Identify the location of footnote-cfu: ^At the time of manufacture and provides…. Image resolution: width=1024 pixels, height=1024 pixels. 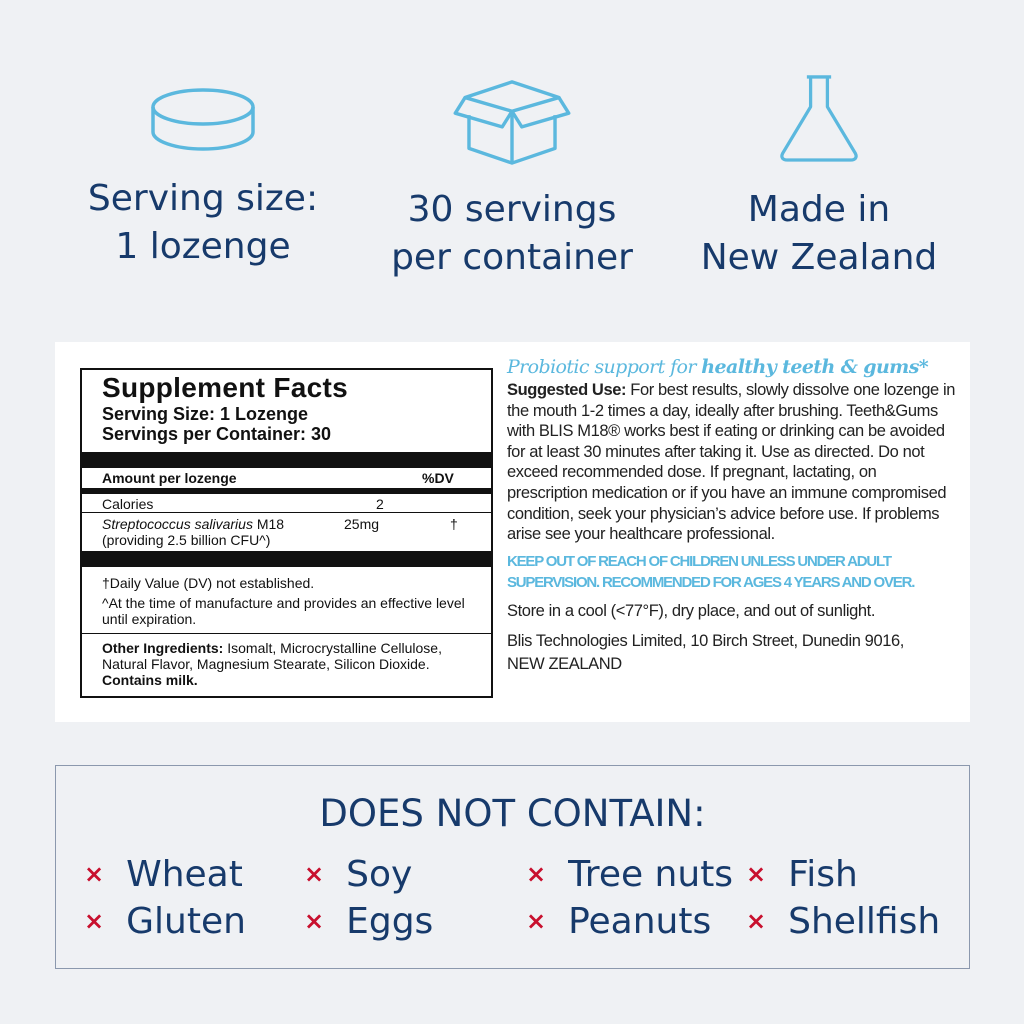
(283, 611).